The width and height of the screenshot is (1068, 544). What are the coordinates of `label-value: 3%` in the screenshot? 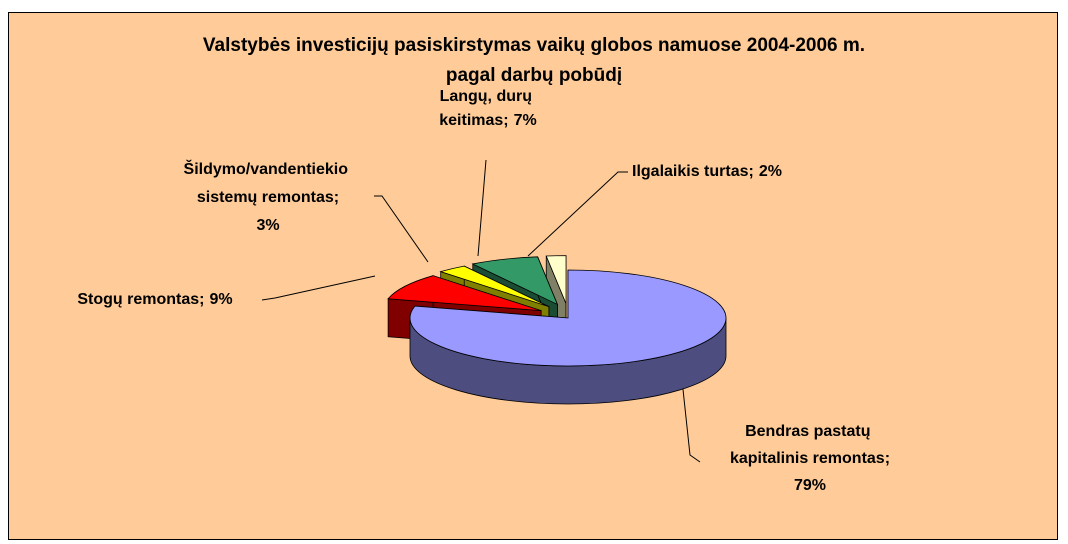 It's located at (267, 225).